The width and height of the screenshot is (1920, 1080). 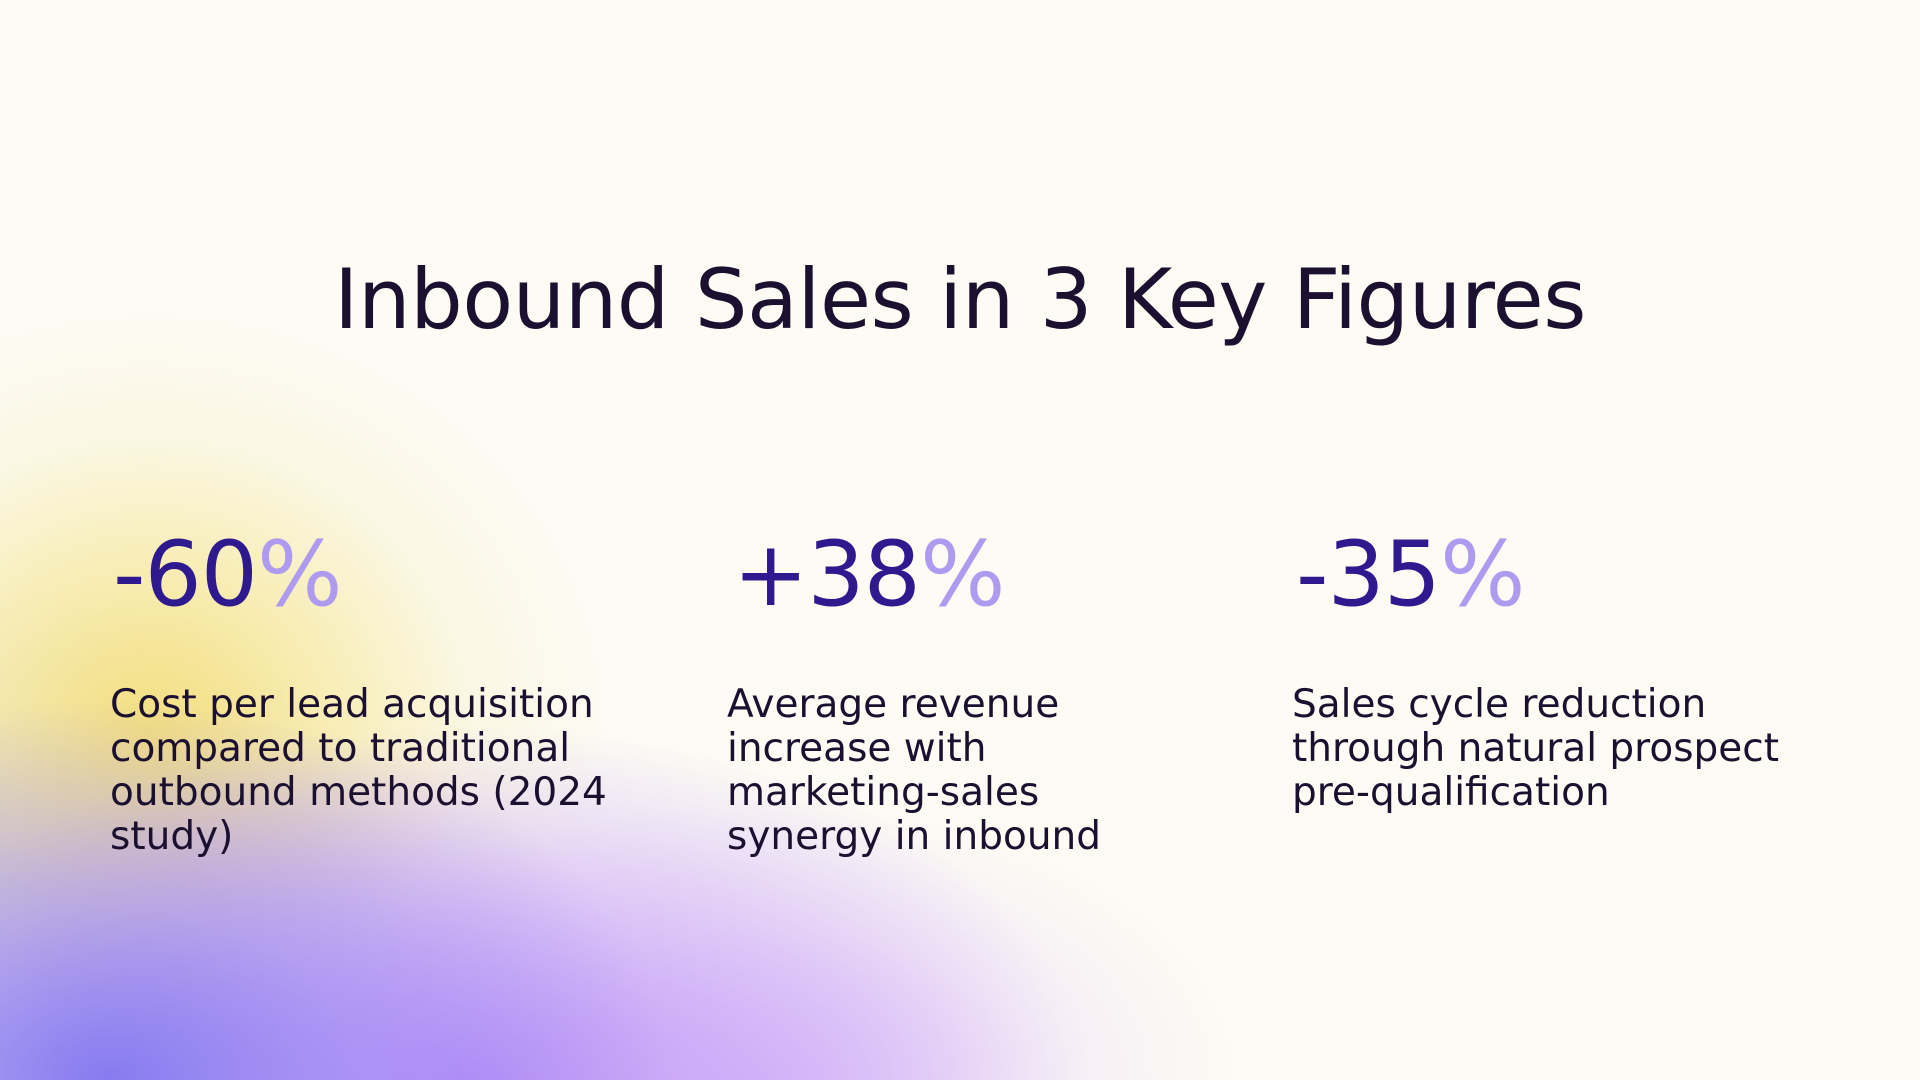 I want to click on figure-number: +38, so click(x=827, y=574).